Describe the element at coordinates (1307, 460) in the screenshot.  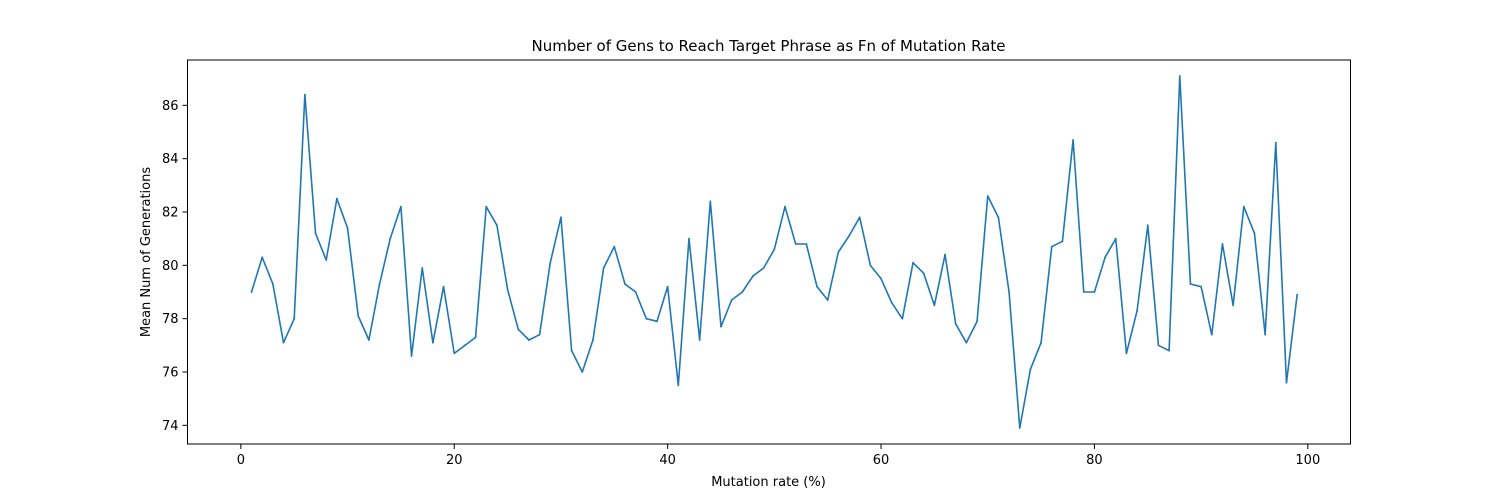
I see `x-tick-label: 100` at that location.